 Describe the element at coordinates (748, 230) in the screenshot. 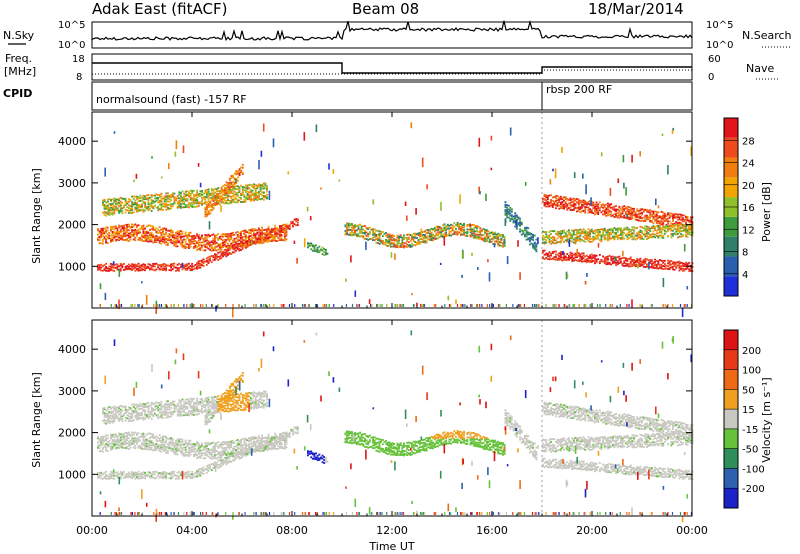

I see `colorbar-tick-label: 12` at that location.